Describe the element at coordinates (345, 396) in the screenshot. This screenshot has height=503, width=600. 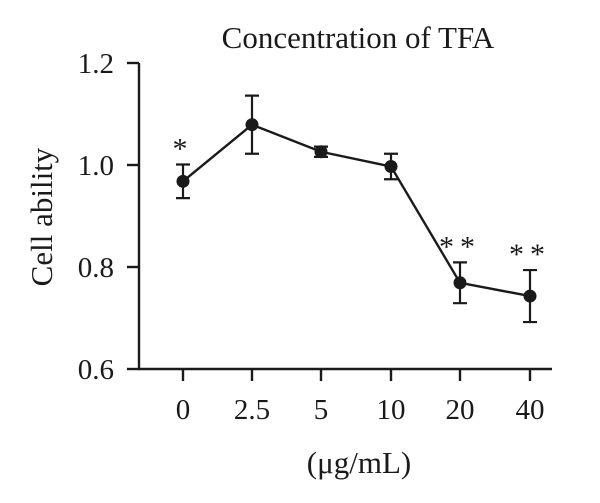
I see `x-axis: 0 2.5 5 10 20 40` at that location.